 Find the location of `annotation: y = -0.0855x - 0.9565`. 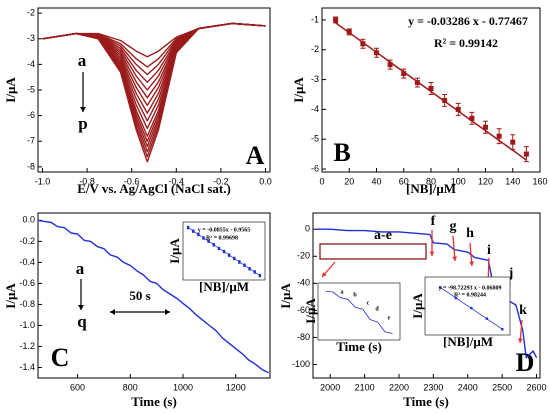

annotation: y = -0.0855x - 0.9565 is located at coordinates (224, 230).